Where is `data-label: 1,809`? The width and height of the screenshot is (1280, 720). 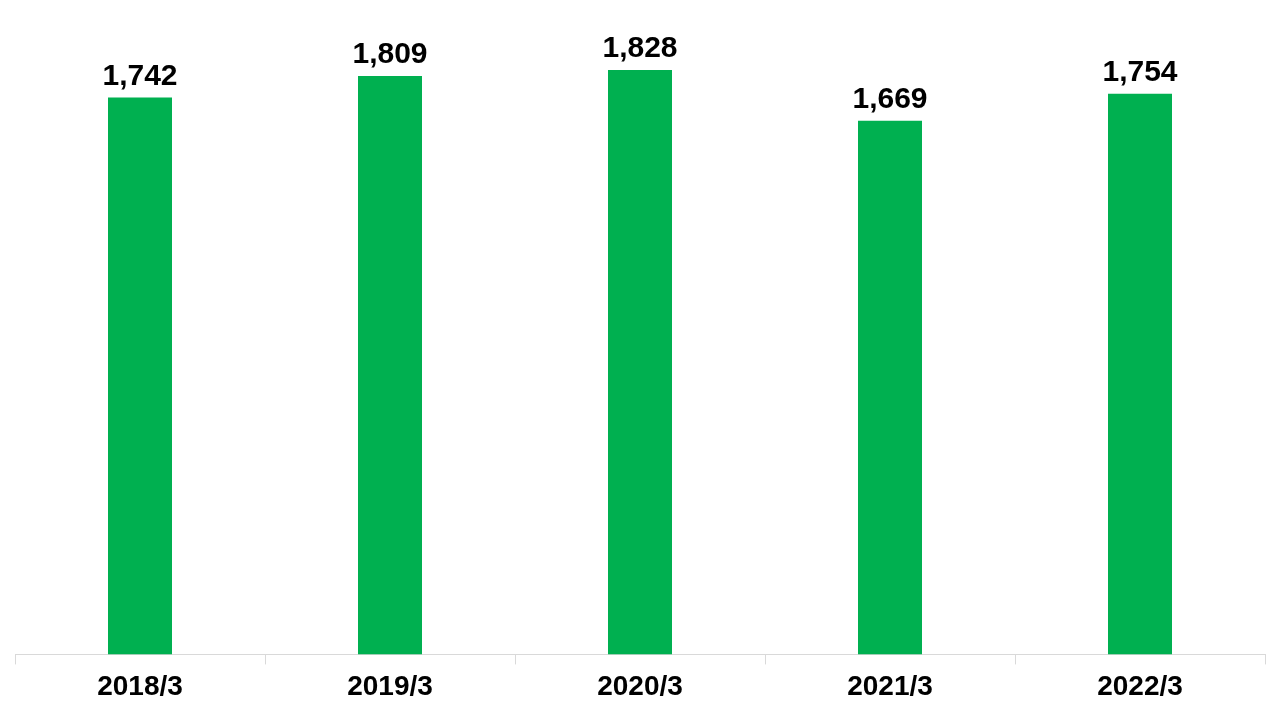
data-label: 1,809 is located at coordinates (390, 53).